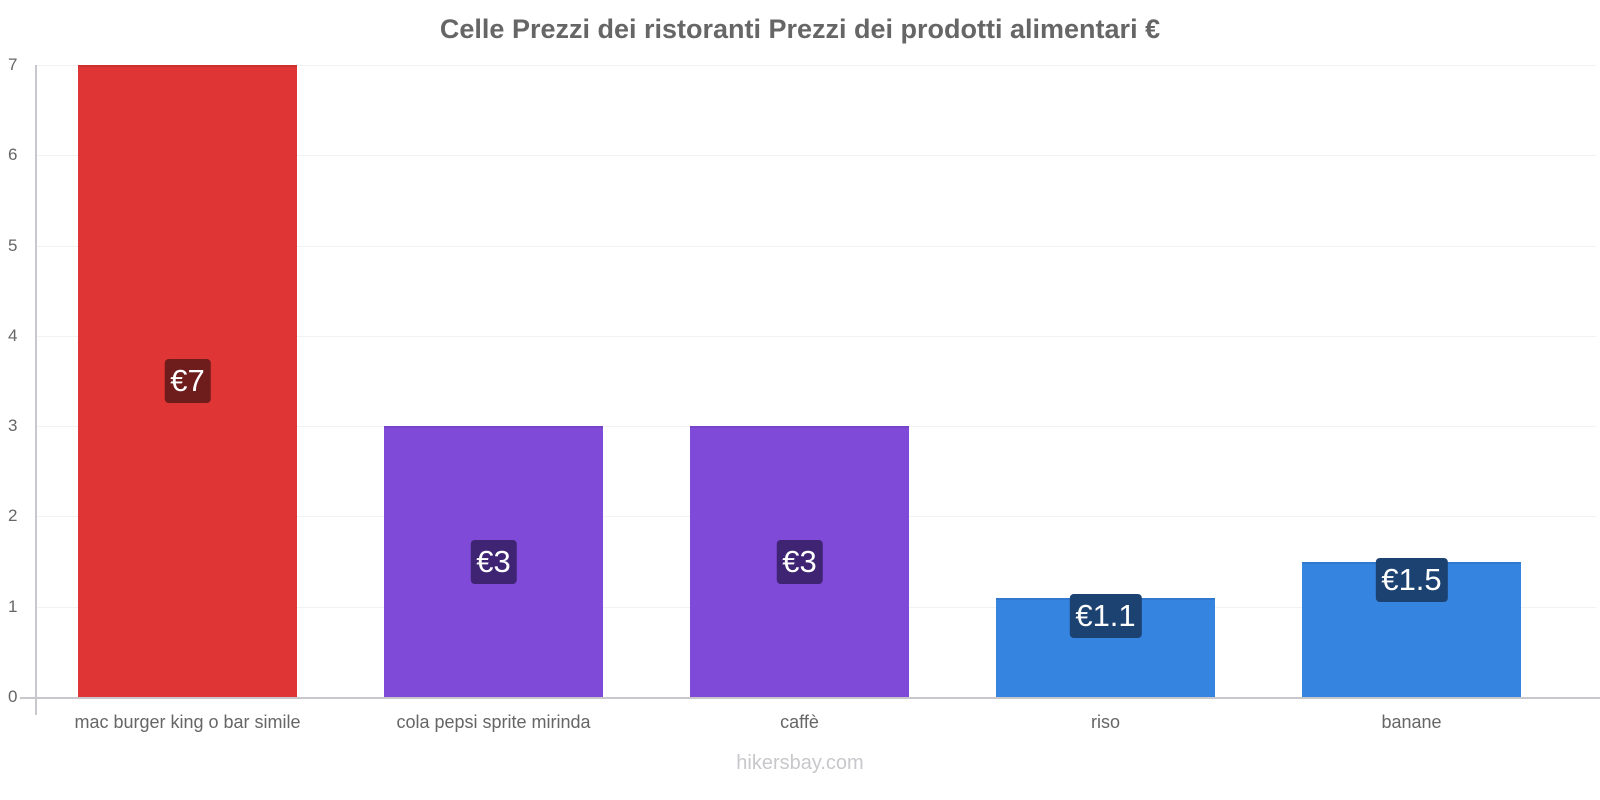  What do you see at coordinates (799, 722) in the screenshot?
I see `x-tick-label: caffè` at bounding box center [799, 722].